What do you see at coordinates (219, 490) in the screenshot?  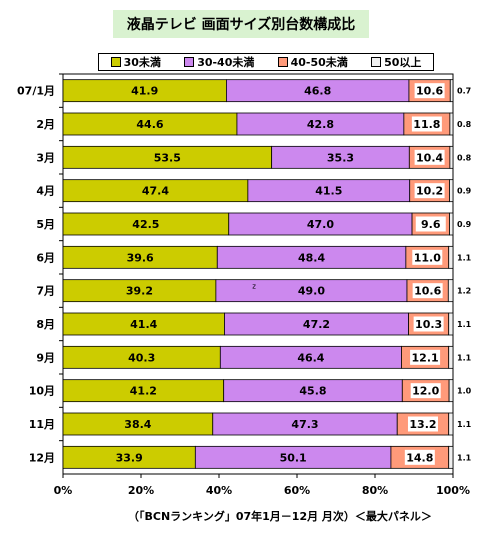 I see `x-tick-label: 40%` at bounding box center [219, 490].